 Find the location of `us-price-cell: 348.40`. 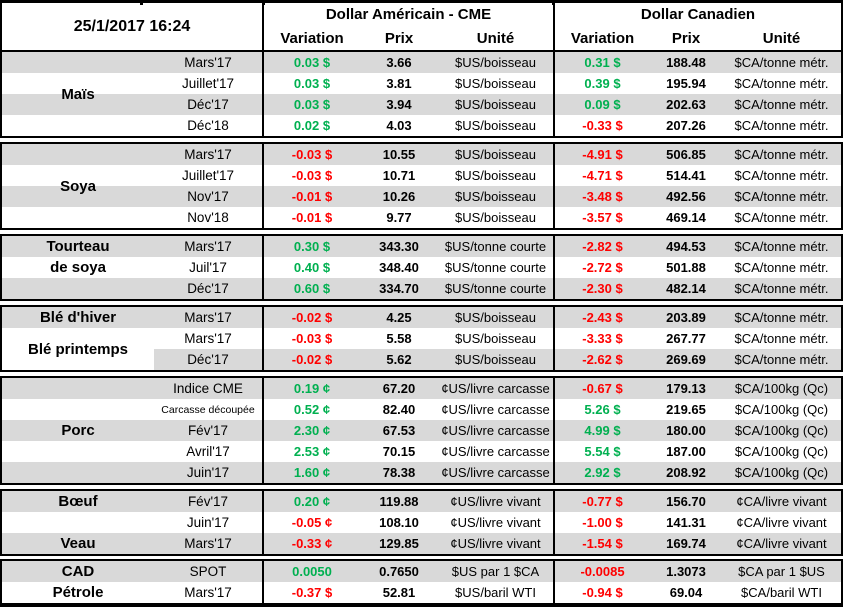

us-price-cell: 348.40 is located at coordinates (399, 267).